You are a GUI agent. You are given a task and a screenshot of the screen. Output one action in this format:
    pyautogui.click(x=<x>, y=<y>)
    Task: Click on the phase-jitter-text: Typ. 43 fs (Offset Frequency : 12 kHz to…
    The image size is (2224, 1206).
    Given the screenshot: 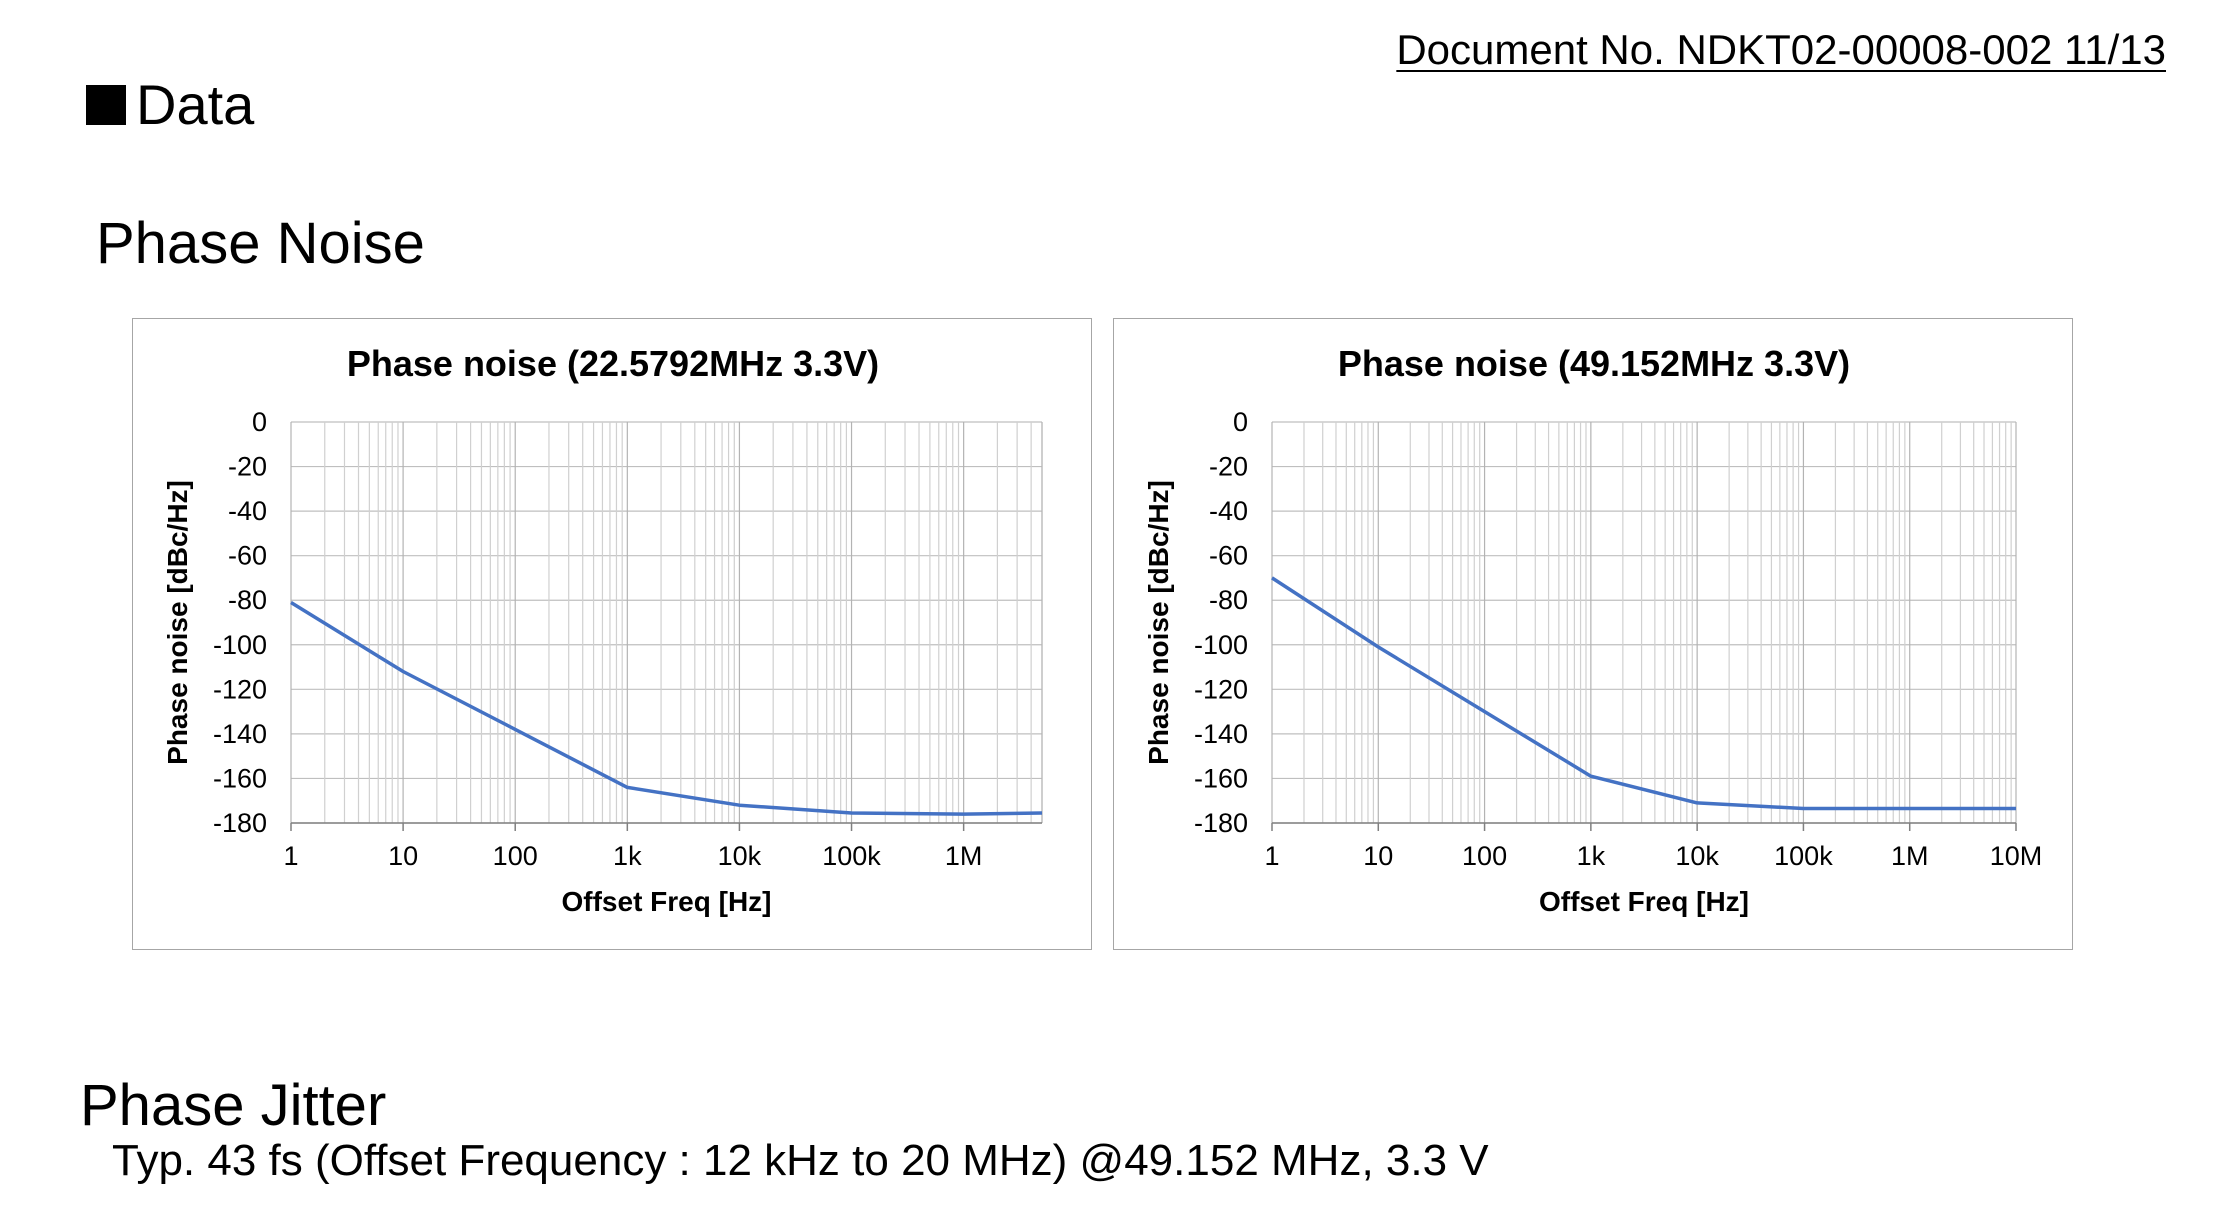 What is the action you would take?
    pyautogui.click(x=800, y=1160)
    